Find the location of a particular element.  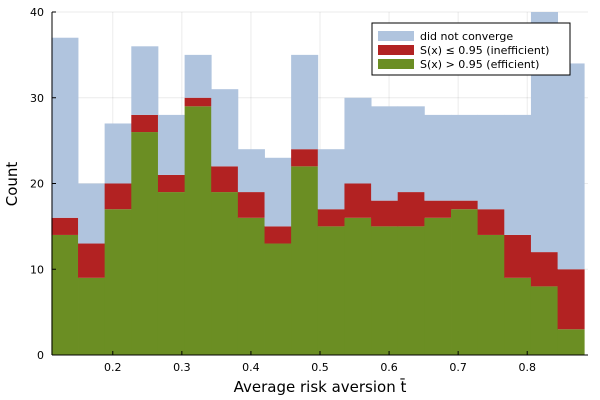

legend-swatch-inefficient is located at coordinates (396, 50).